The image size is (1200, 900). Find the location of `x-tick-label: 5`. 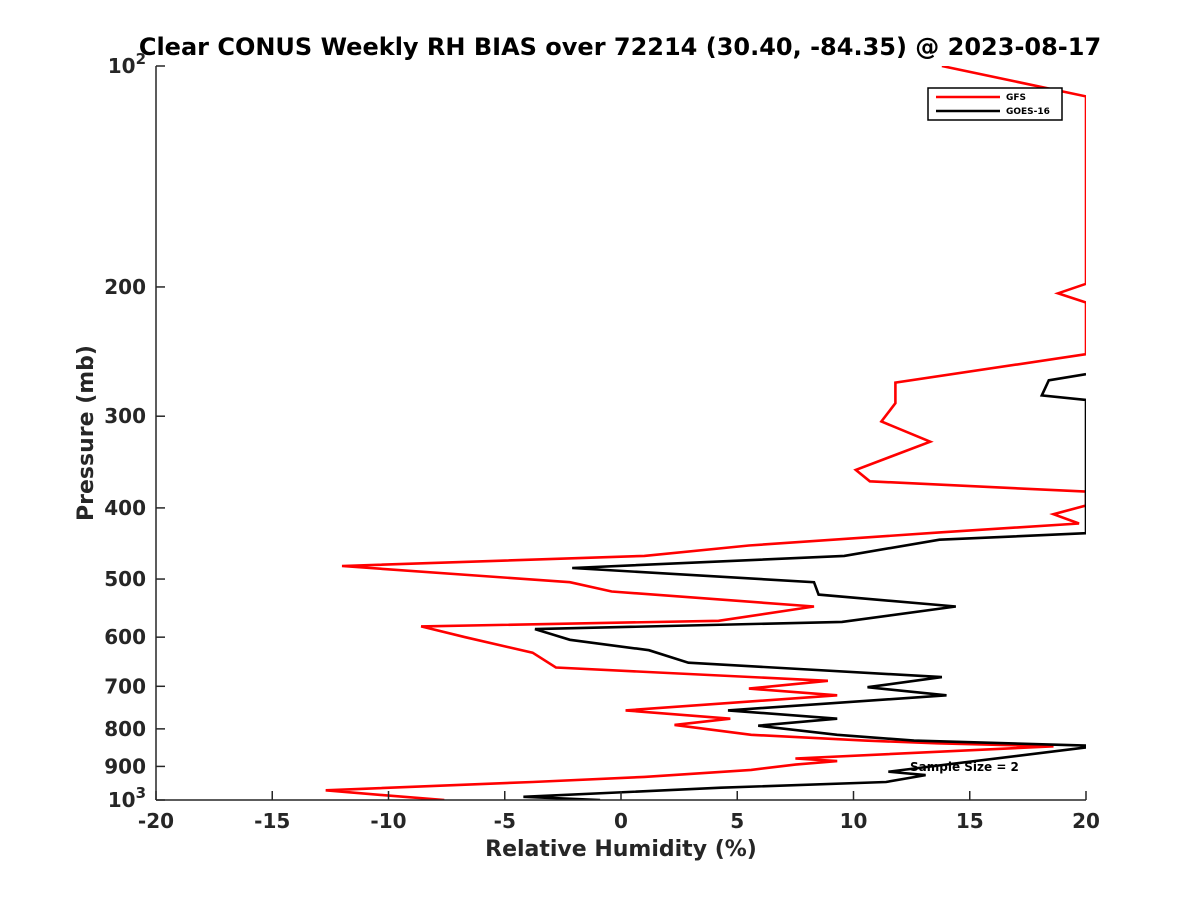

x-tick-label: 5 is located at coordinates (737, 821).